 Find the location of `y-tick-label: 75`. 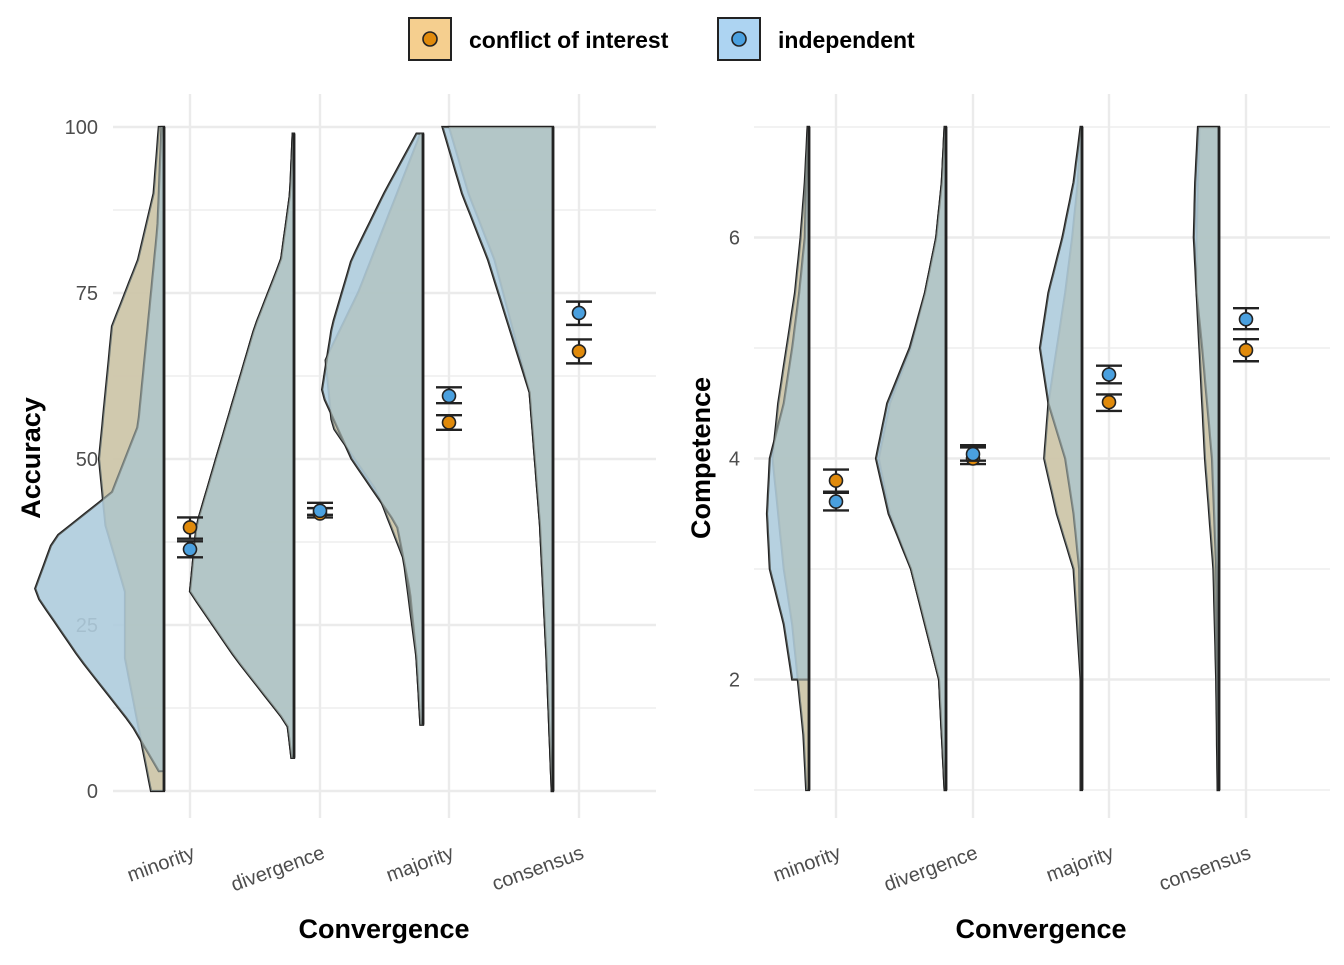

y-tick-label: 75 is located at coordinates (87, 294).